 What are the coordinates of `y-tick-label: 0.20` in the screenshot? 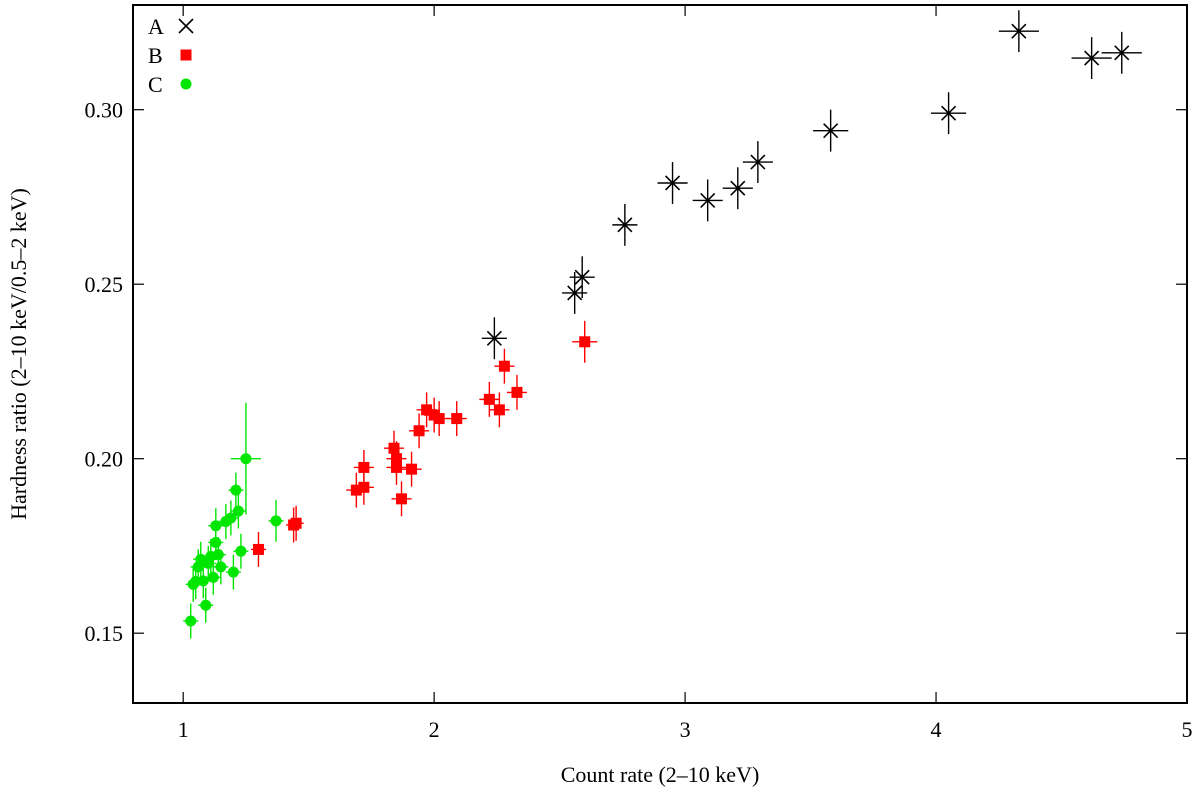 It's located at (104, 459).